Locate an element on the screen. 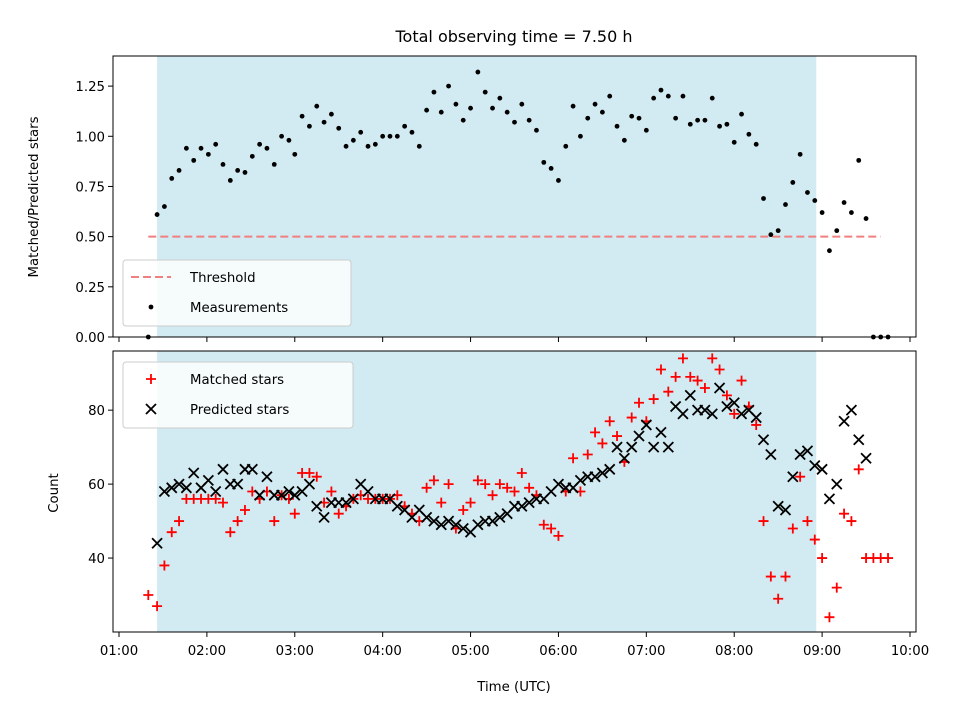 The width and height of the screenshot is (960, 720). bottom-y-tick-label: 80 is located at coordinates (96, 411).